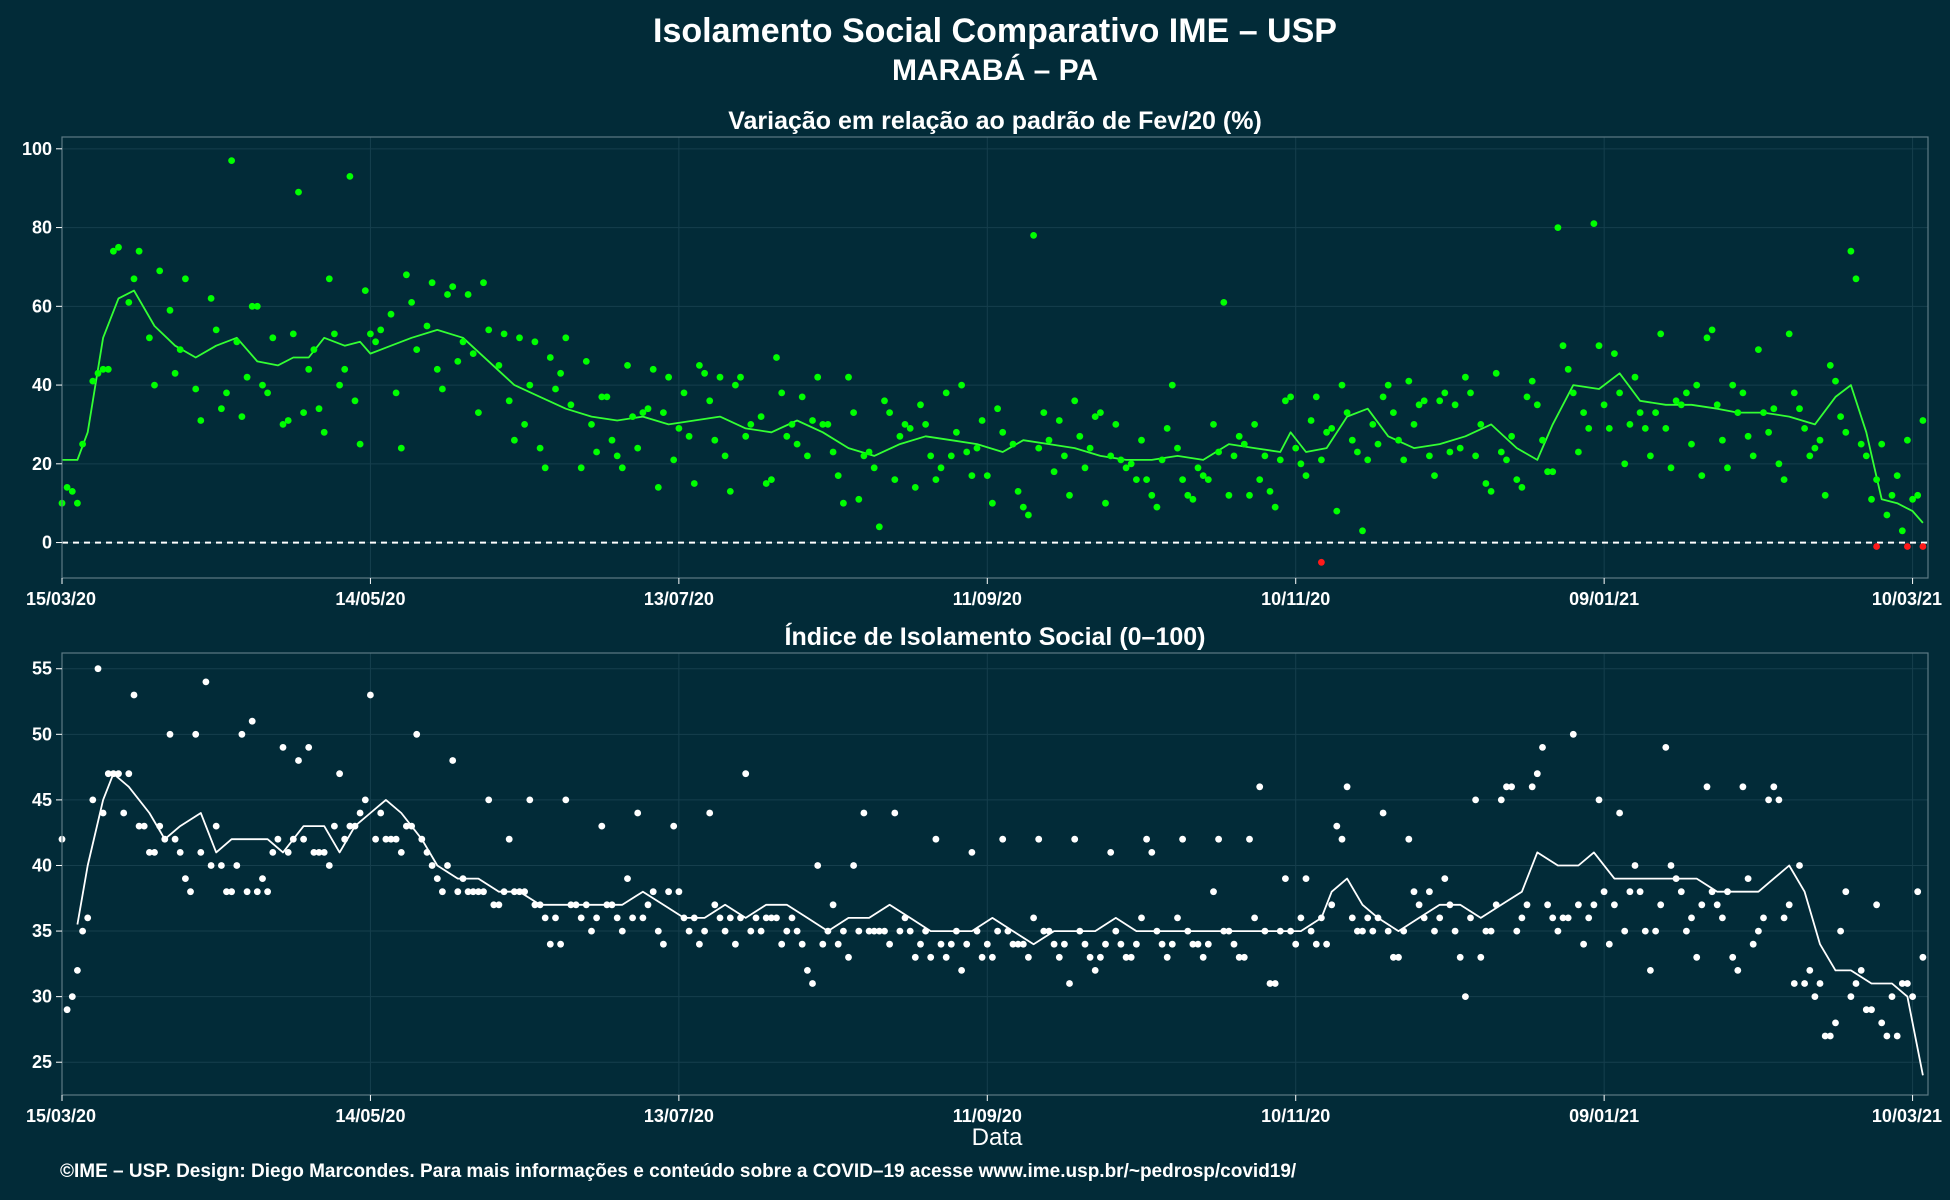  What do you see at coordinates (370, 1116) in the screenshot?
I see `index-x-tick-label: 14/05/20` at bounding box center [370, 1116].